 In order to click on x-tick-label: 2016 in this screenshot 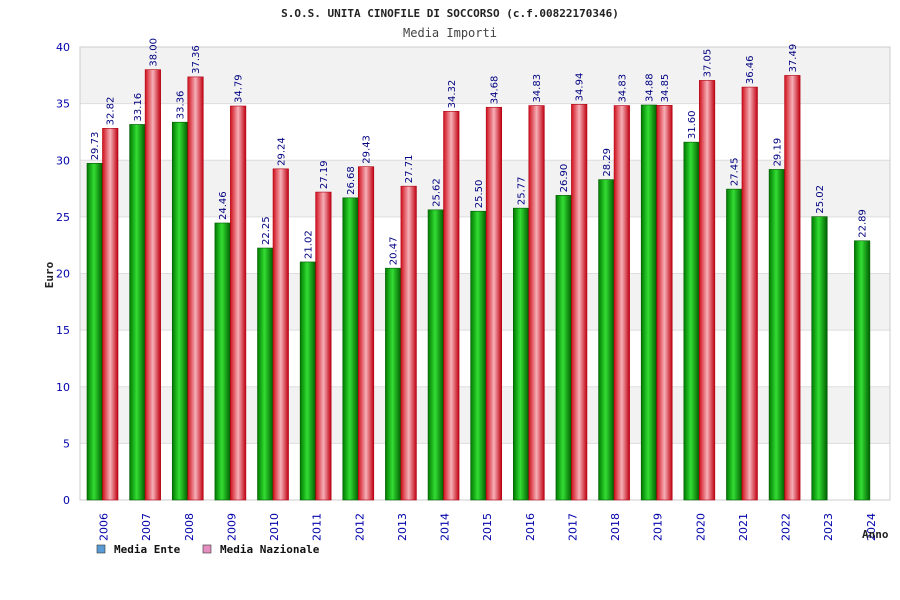, I will do `click(530, 527)`.